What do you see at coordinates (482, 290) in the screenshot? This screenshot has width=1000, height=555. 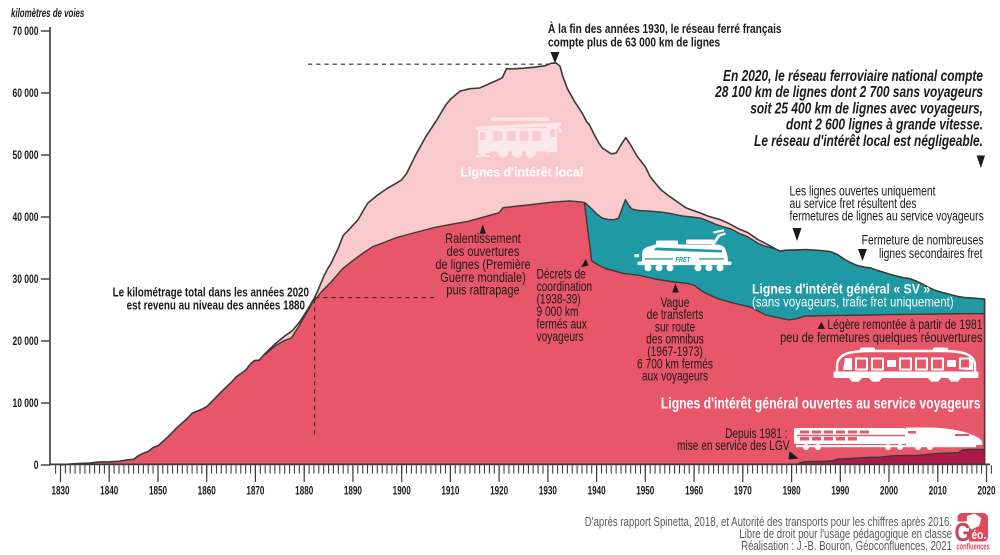 I see `svg-text: puis rattrapage` at bounding box center [482, 290].